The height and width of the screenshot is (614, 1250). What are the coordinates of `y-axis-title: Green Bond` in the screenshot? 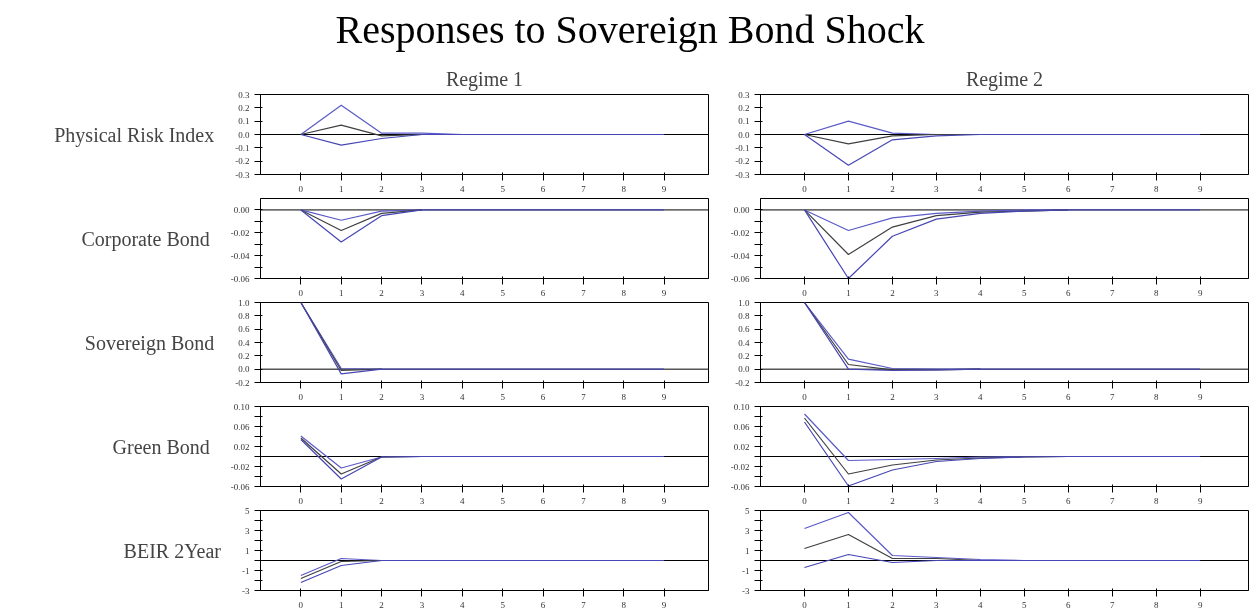 It's located at (161, 446).